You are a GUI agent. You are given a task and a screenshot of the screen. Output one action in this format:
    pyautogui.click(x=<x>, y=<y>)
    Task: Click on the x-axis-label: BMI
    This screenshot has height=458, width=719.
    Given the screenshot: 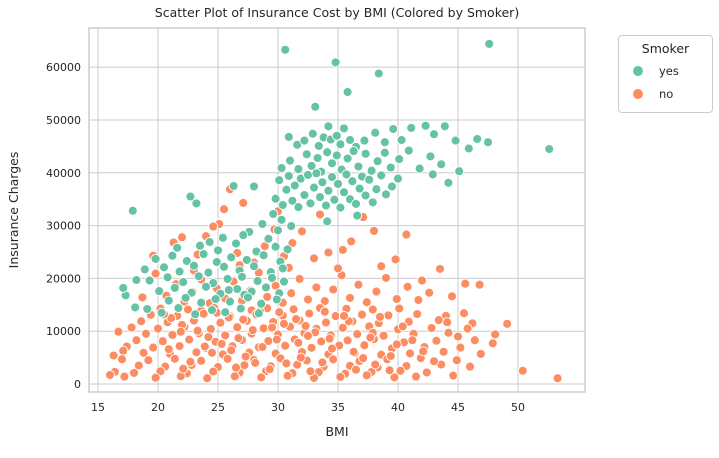 What is the action you would take?
    pyautogui.click(x=336, y=431)
    